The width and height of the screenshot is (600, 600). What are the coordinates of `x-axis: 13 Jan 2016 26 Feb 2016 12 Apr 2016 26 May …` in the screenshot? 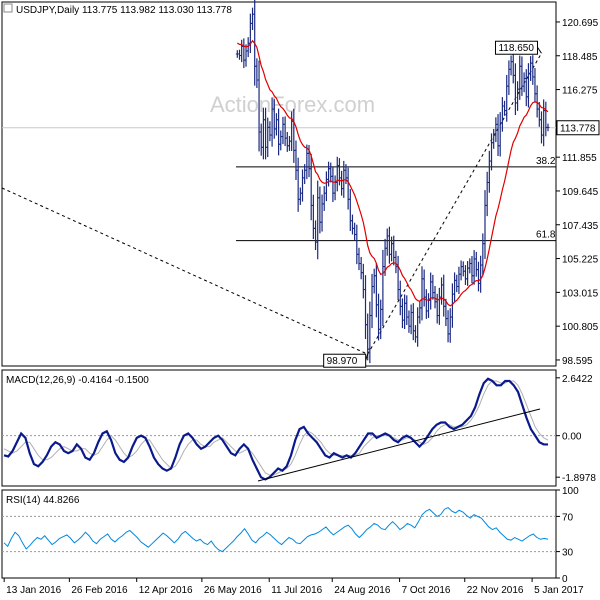 It's located at (293, 587).